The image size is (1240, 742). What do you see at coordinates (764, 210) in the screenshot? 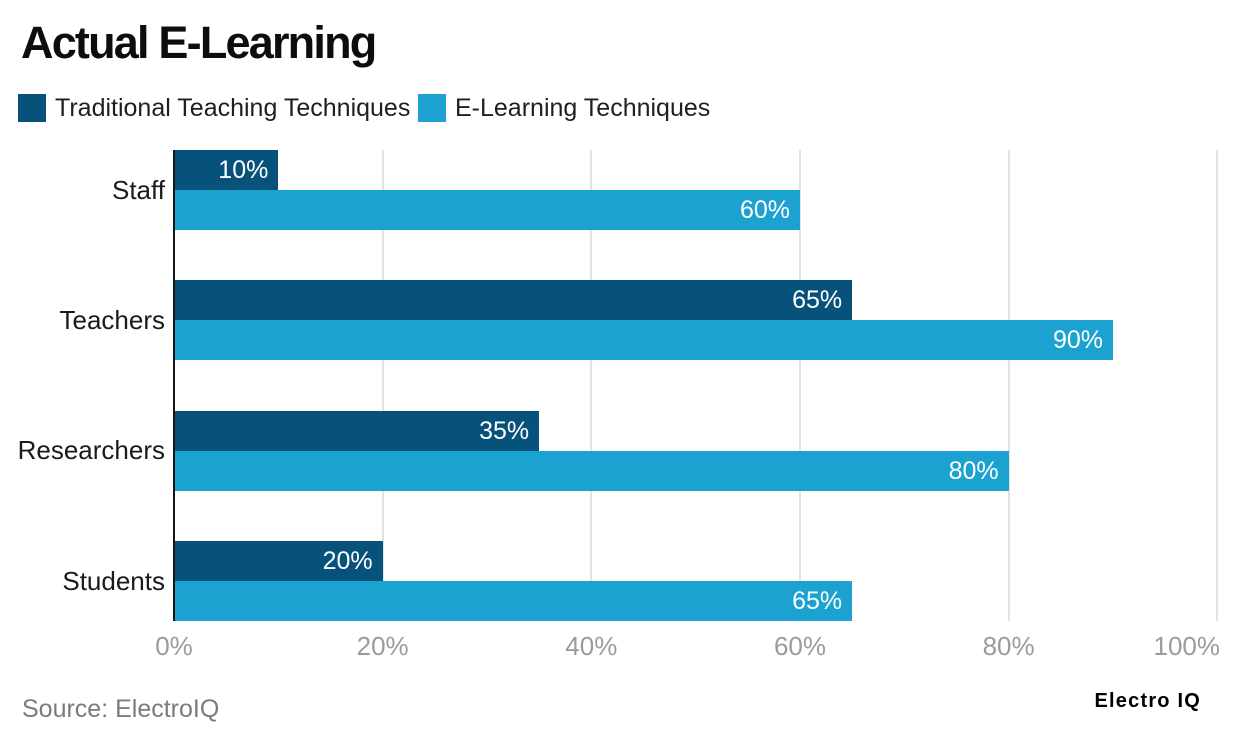
I see `bar-value-label: 60%` at bounding box center [764, 210].